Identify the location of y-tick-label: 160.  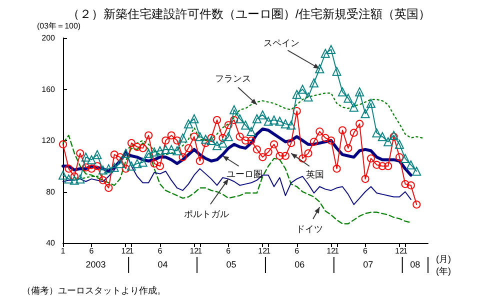
(49, 89).